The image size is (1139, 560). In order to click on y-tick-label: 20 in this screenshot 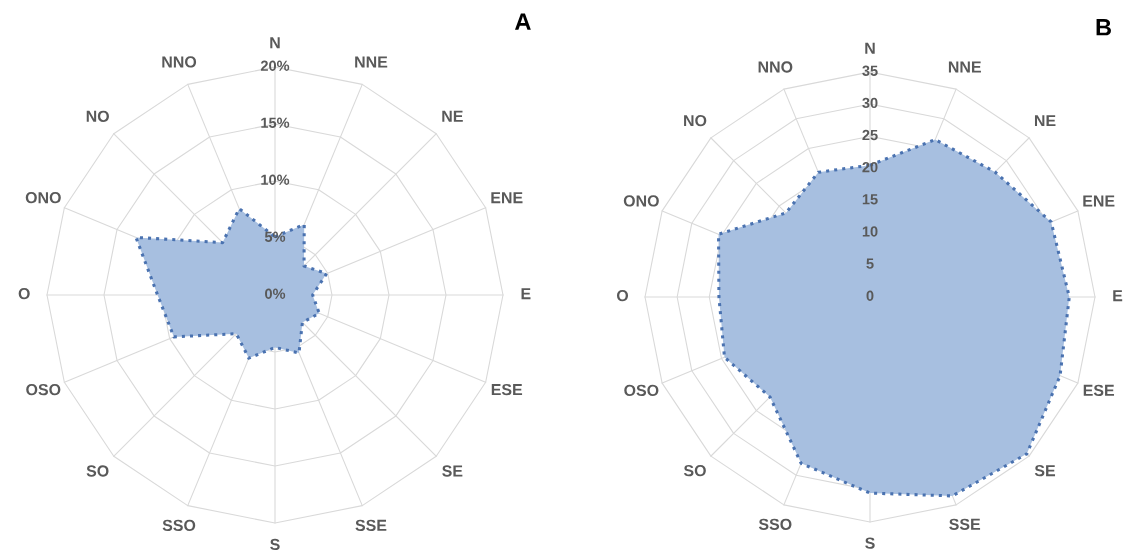, I will do `click(870, 167)`.